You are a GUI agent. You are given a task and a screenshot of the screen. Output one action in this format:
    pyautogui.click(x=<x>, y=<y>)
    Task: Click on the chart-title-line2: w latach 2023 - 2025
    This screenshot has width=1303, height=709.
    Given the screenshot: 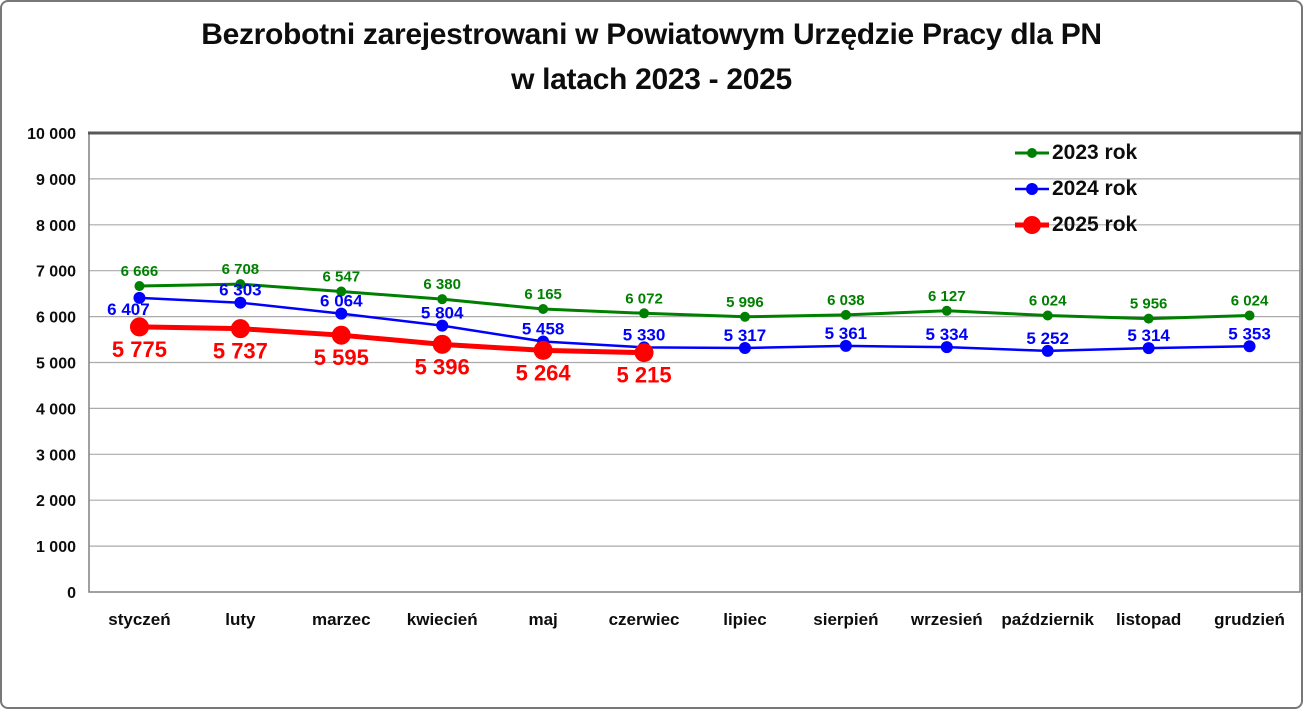 What is the action you would take?
    pyautogui.click(x=651, y=79)
    